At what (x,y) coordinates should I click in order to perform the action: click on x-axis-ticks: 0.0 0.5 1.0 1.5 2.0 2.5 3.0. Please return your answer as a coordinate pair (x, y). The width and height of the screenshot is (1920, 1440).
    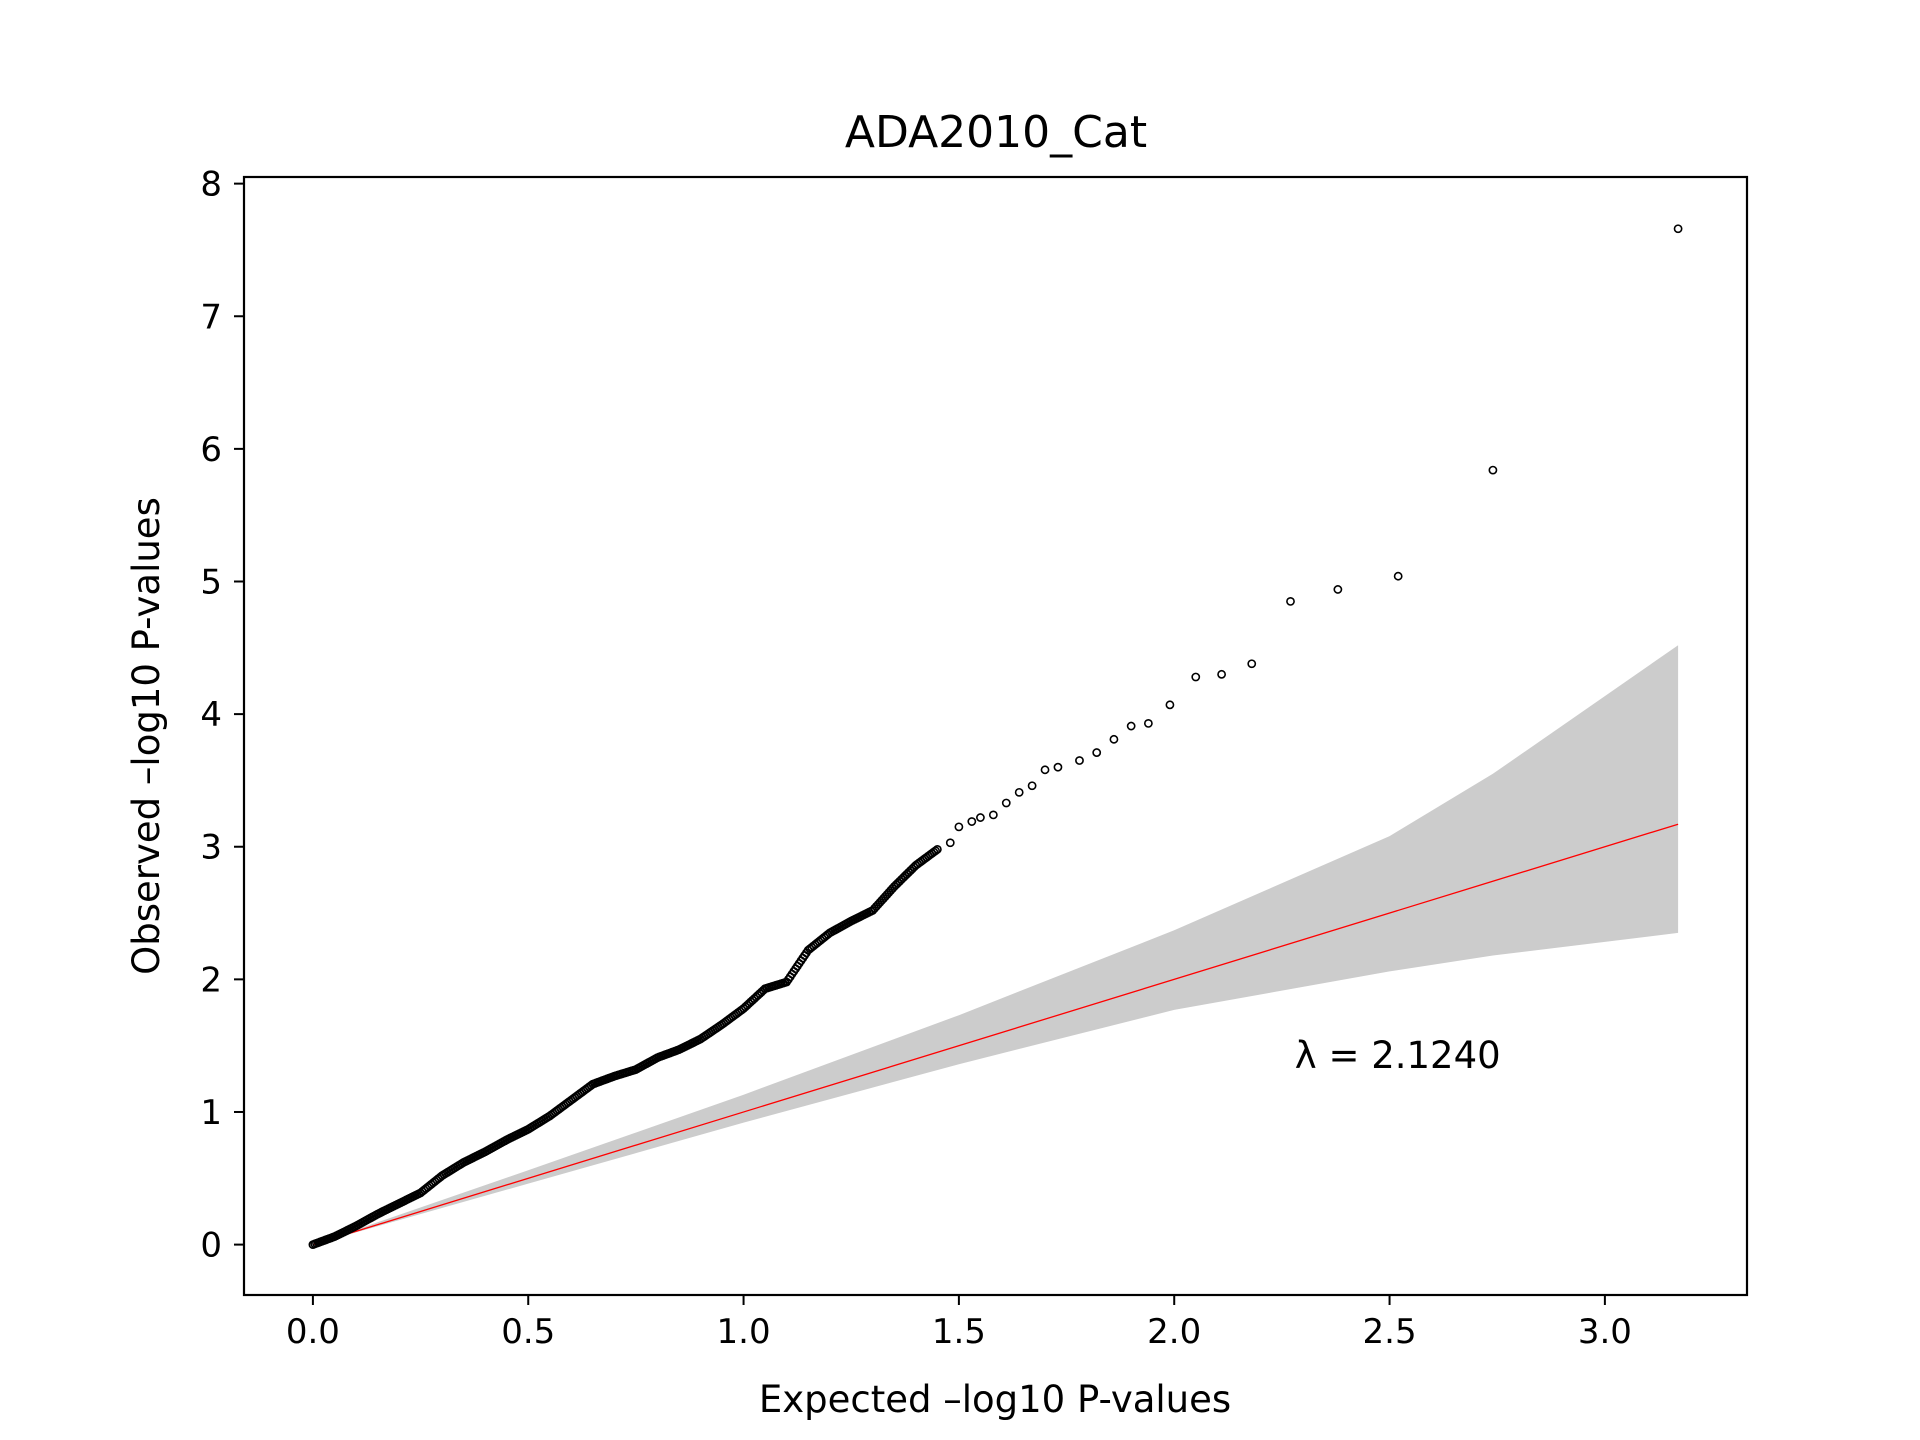
    Looking at the image, I should click on (959, 1323).